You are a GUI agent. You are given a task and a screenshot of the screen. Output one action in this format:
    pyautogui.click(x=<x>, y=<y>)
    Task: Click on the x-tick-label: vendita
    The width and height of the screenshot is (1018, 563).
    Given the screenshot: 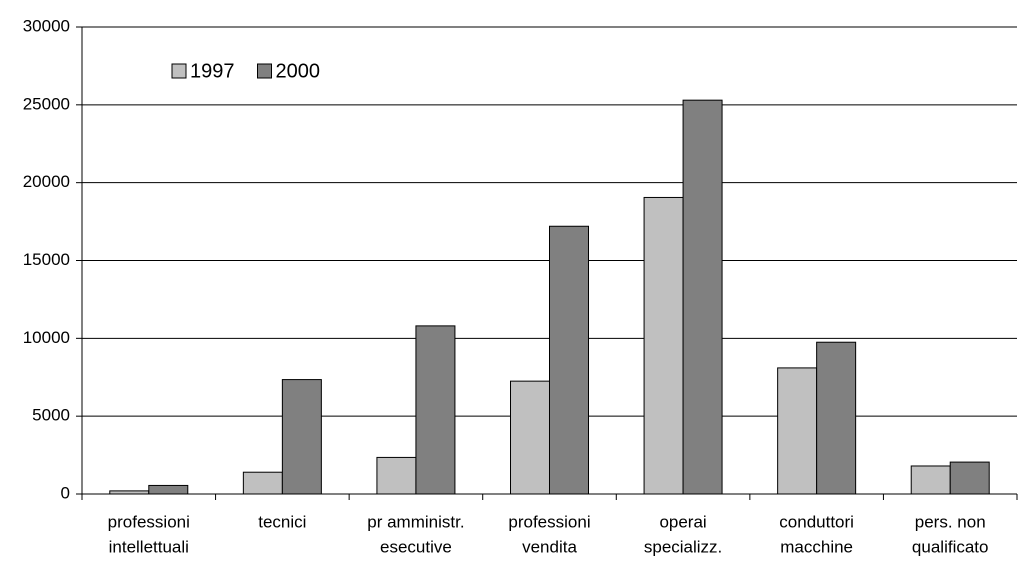 What is the action you would take?
    pyautogui.click(x=549, y=546)
    